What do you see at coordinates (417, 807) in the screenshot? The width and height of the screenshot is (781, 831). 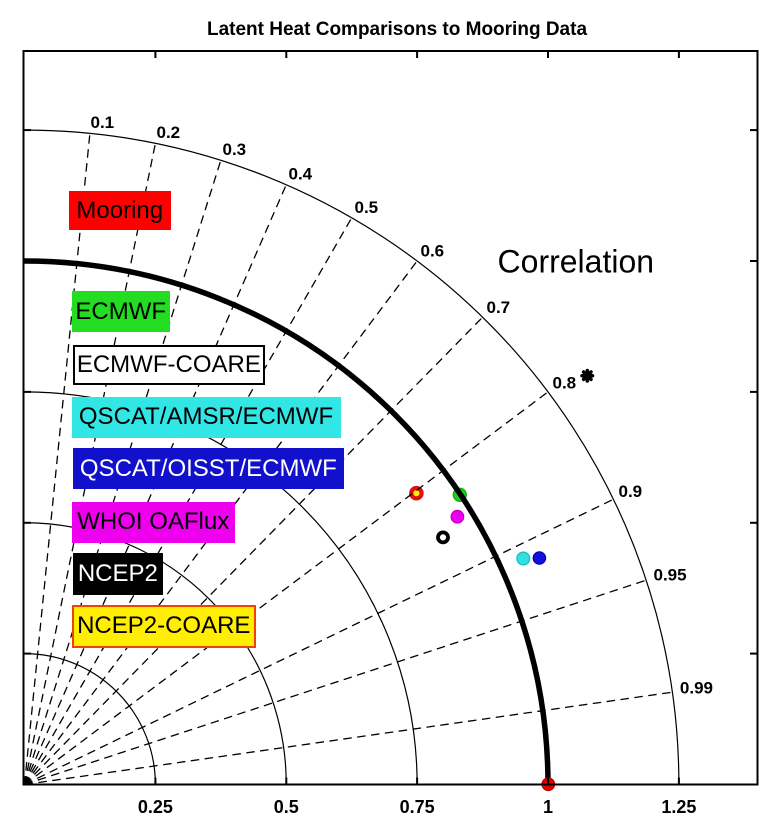 I see `svg-text: 0.75` at bounding box center [417, 807].